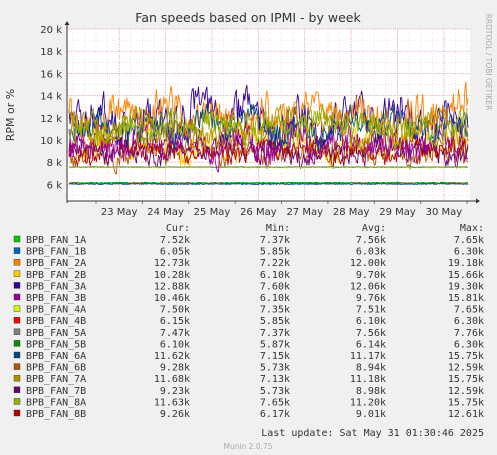 This screenshot has height=455, width=497. I want to click on x-tick-label: 23 May, so click(119, 212).